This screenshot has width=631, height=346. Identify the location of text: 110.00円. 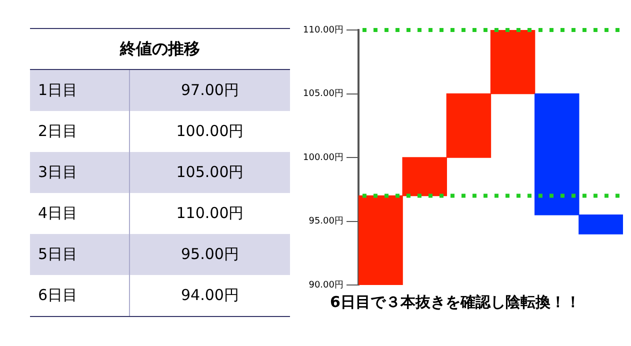
(210, 213).